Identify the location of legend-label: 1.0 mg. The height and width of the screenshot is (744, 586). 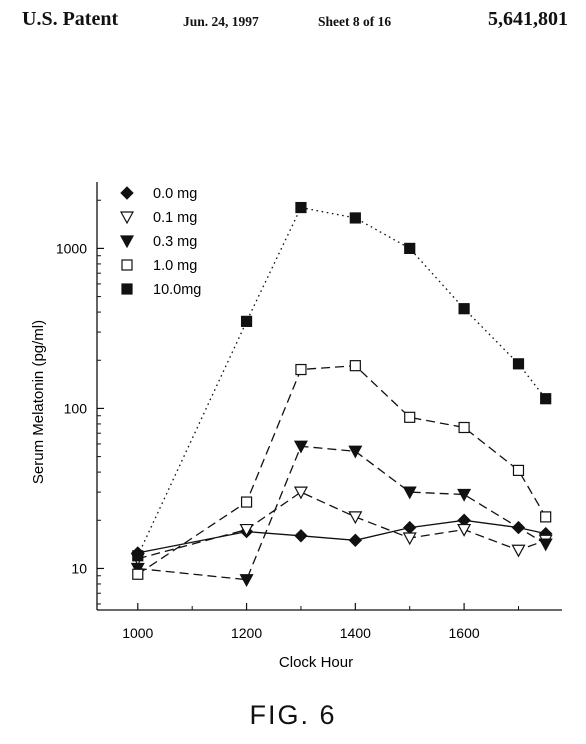
(175, 266).